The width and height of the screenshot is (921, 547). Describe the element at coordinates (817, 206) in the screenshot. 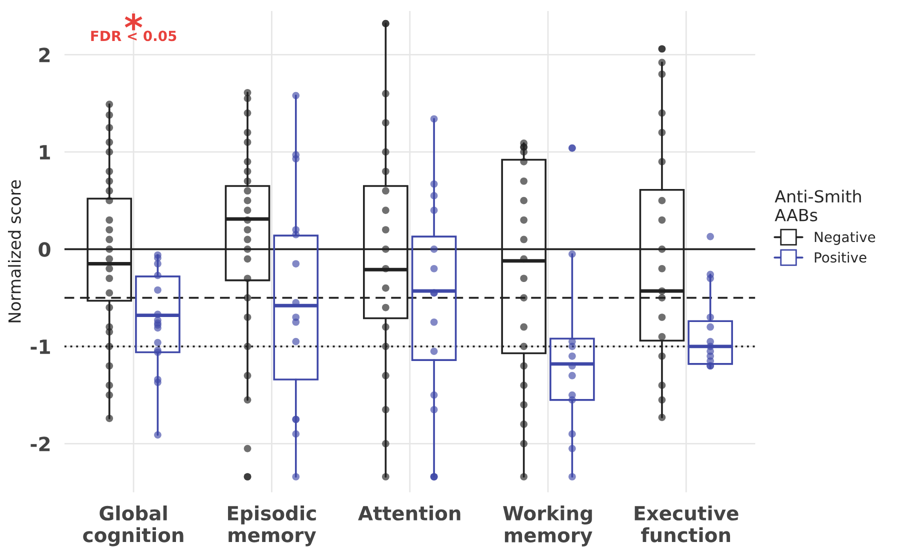

I see `legend-title: Anti-Smith AABs` at that location.